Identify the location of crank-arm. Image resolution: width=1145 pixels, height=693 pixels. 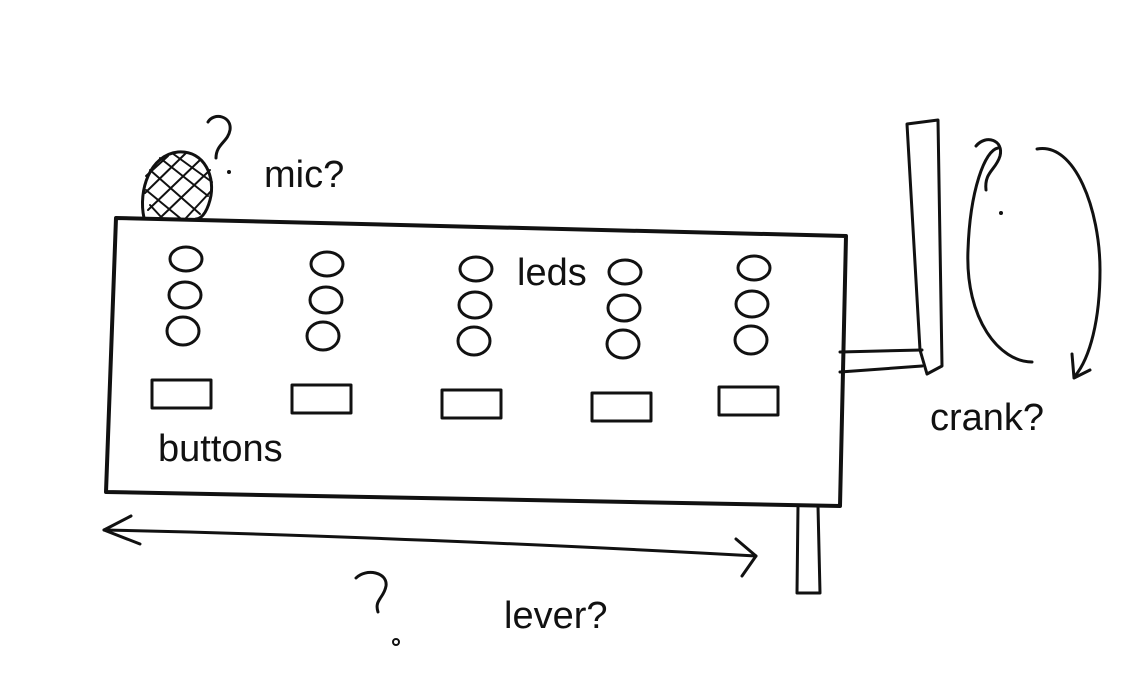
(881, 361).